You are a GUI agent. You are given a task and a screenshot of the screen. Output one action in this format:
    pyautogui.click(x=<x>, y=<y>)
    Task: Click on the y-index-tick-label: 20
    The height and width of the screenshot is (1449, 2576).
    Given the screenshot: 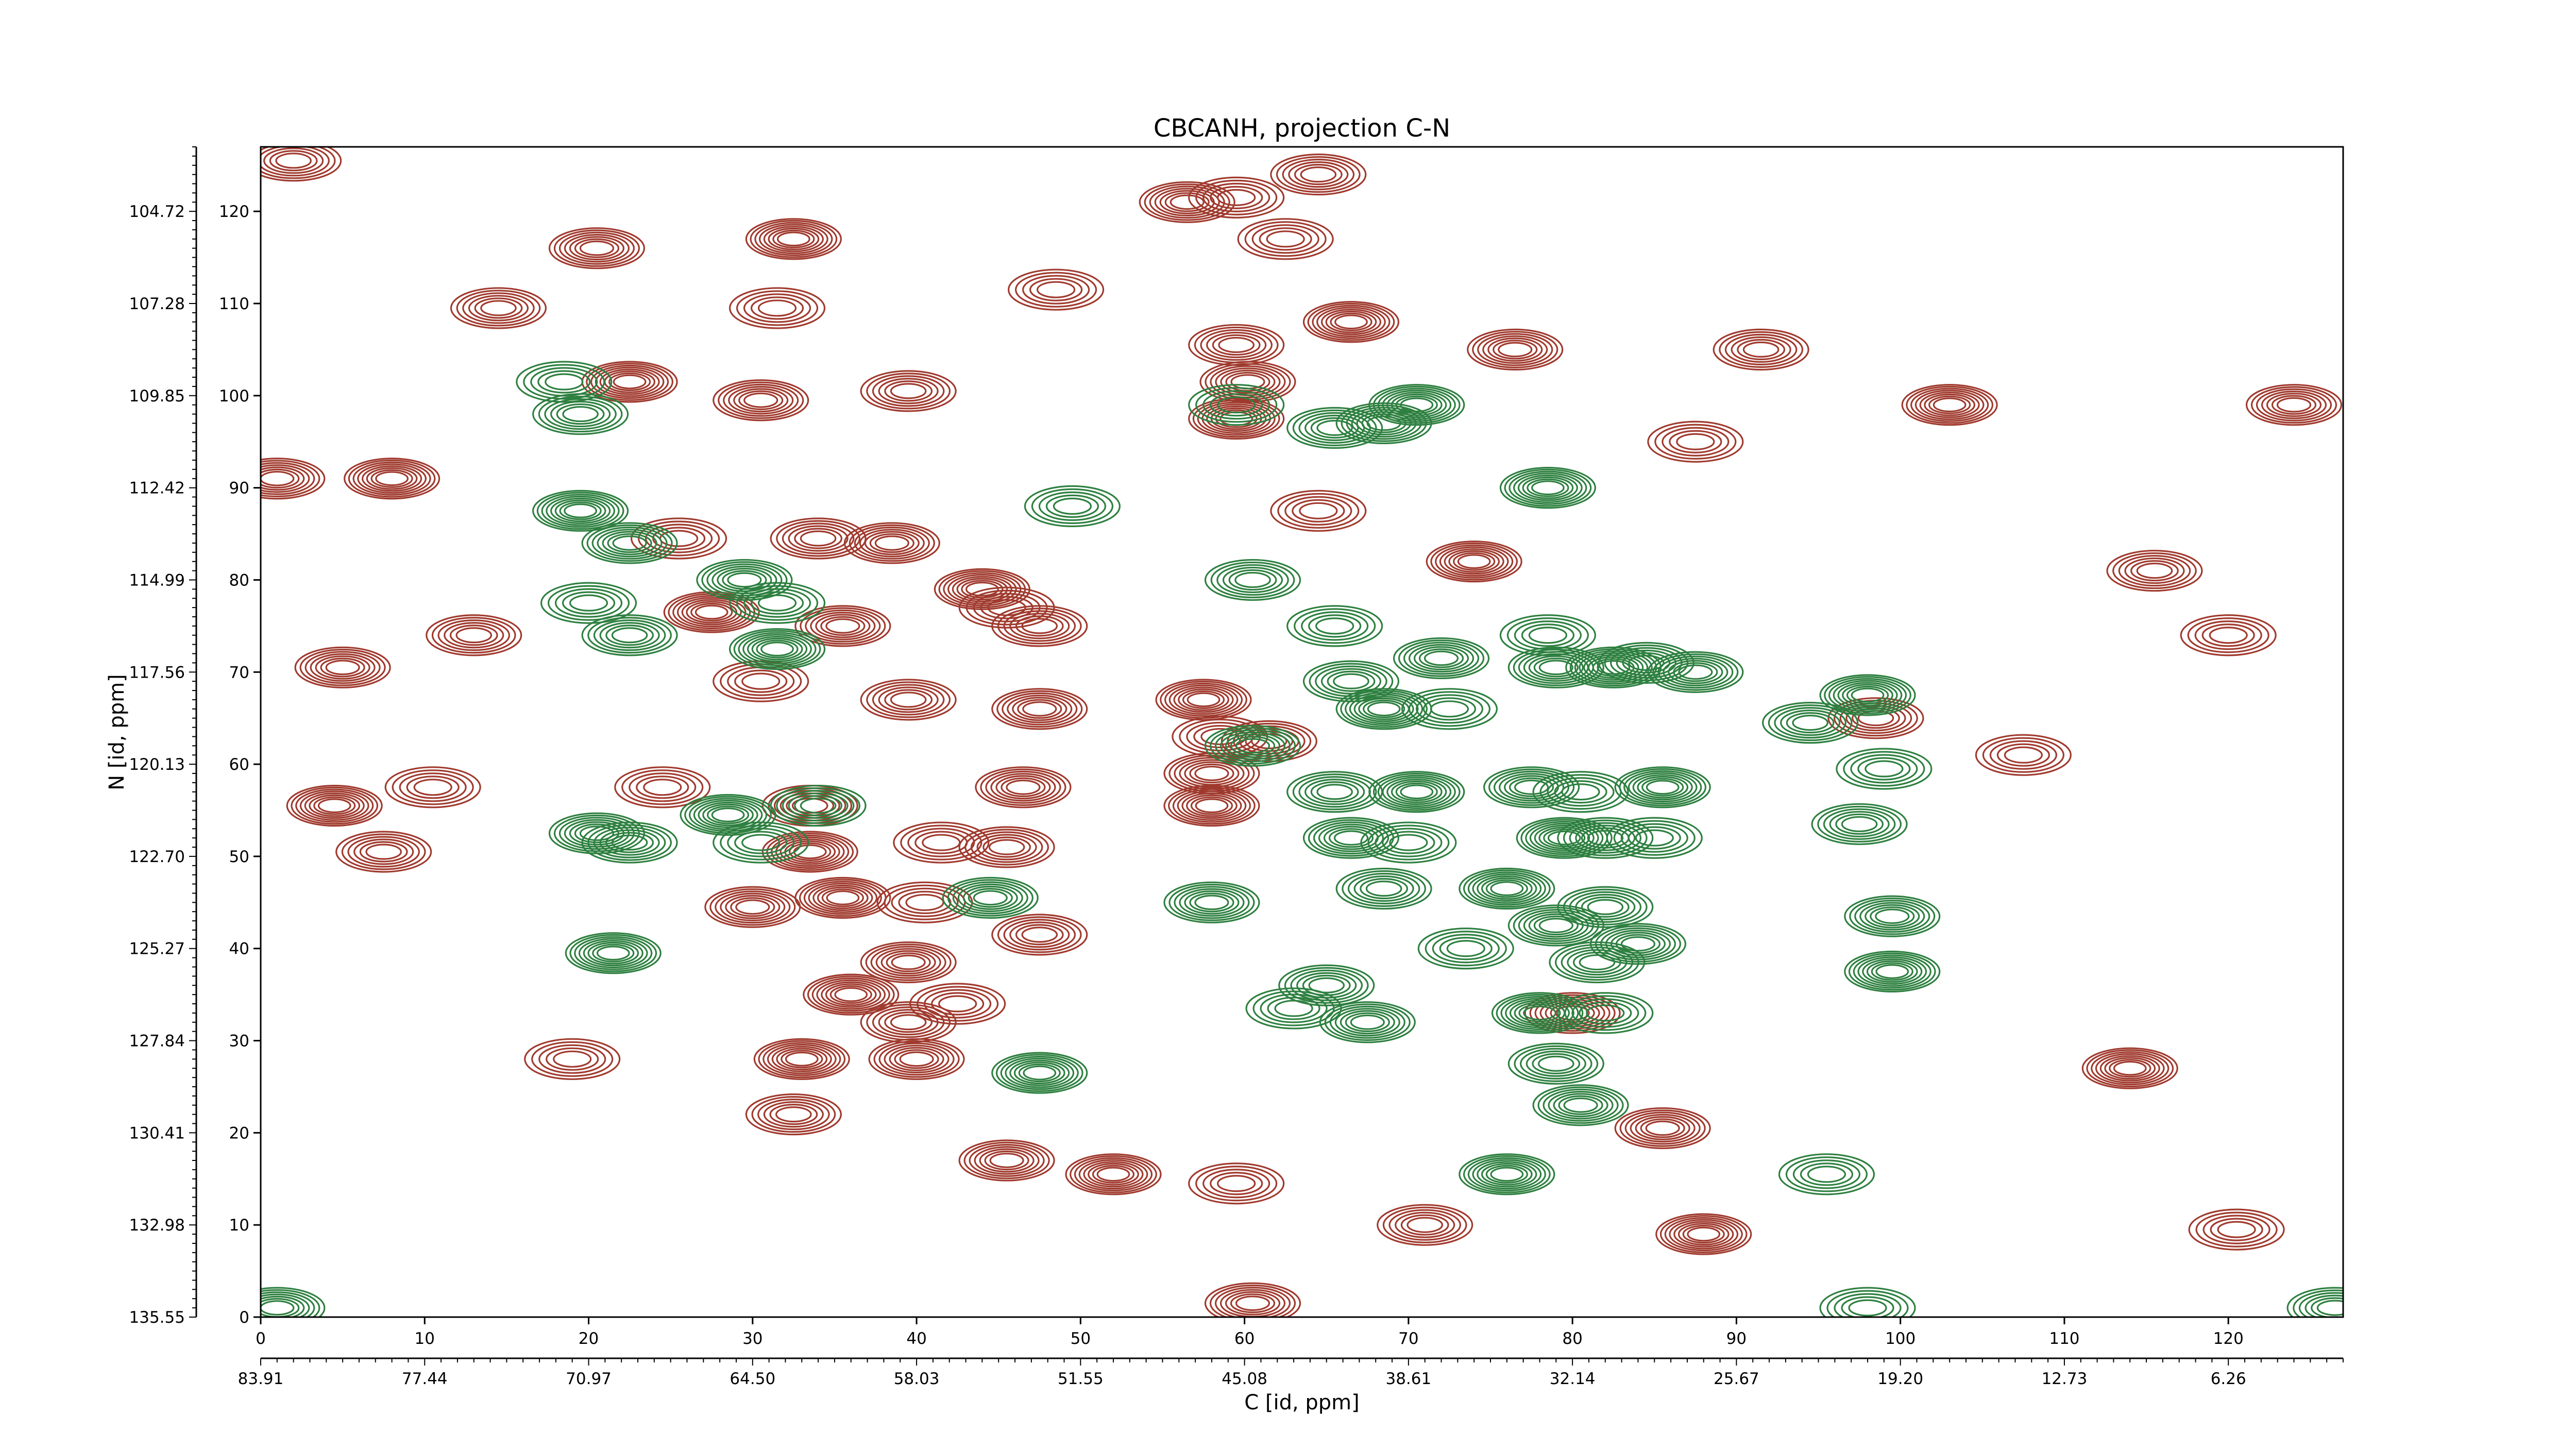 What is the action you would take?
    pyautogui.click(x=239, y=1133)
    